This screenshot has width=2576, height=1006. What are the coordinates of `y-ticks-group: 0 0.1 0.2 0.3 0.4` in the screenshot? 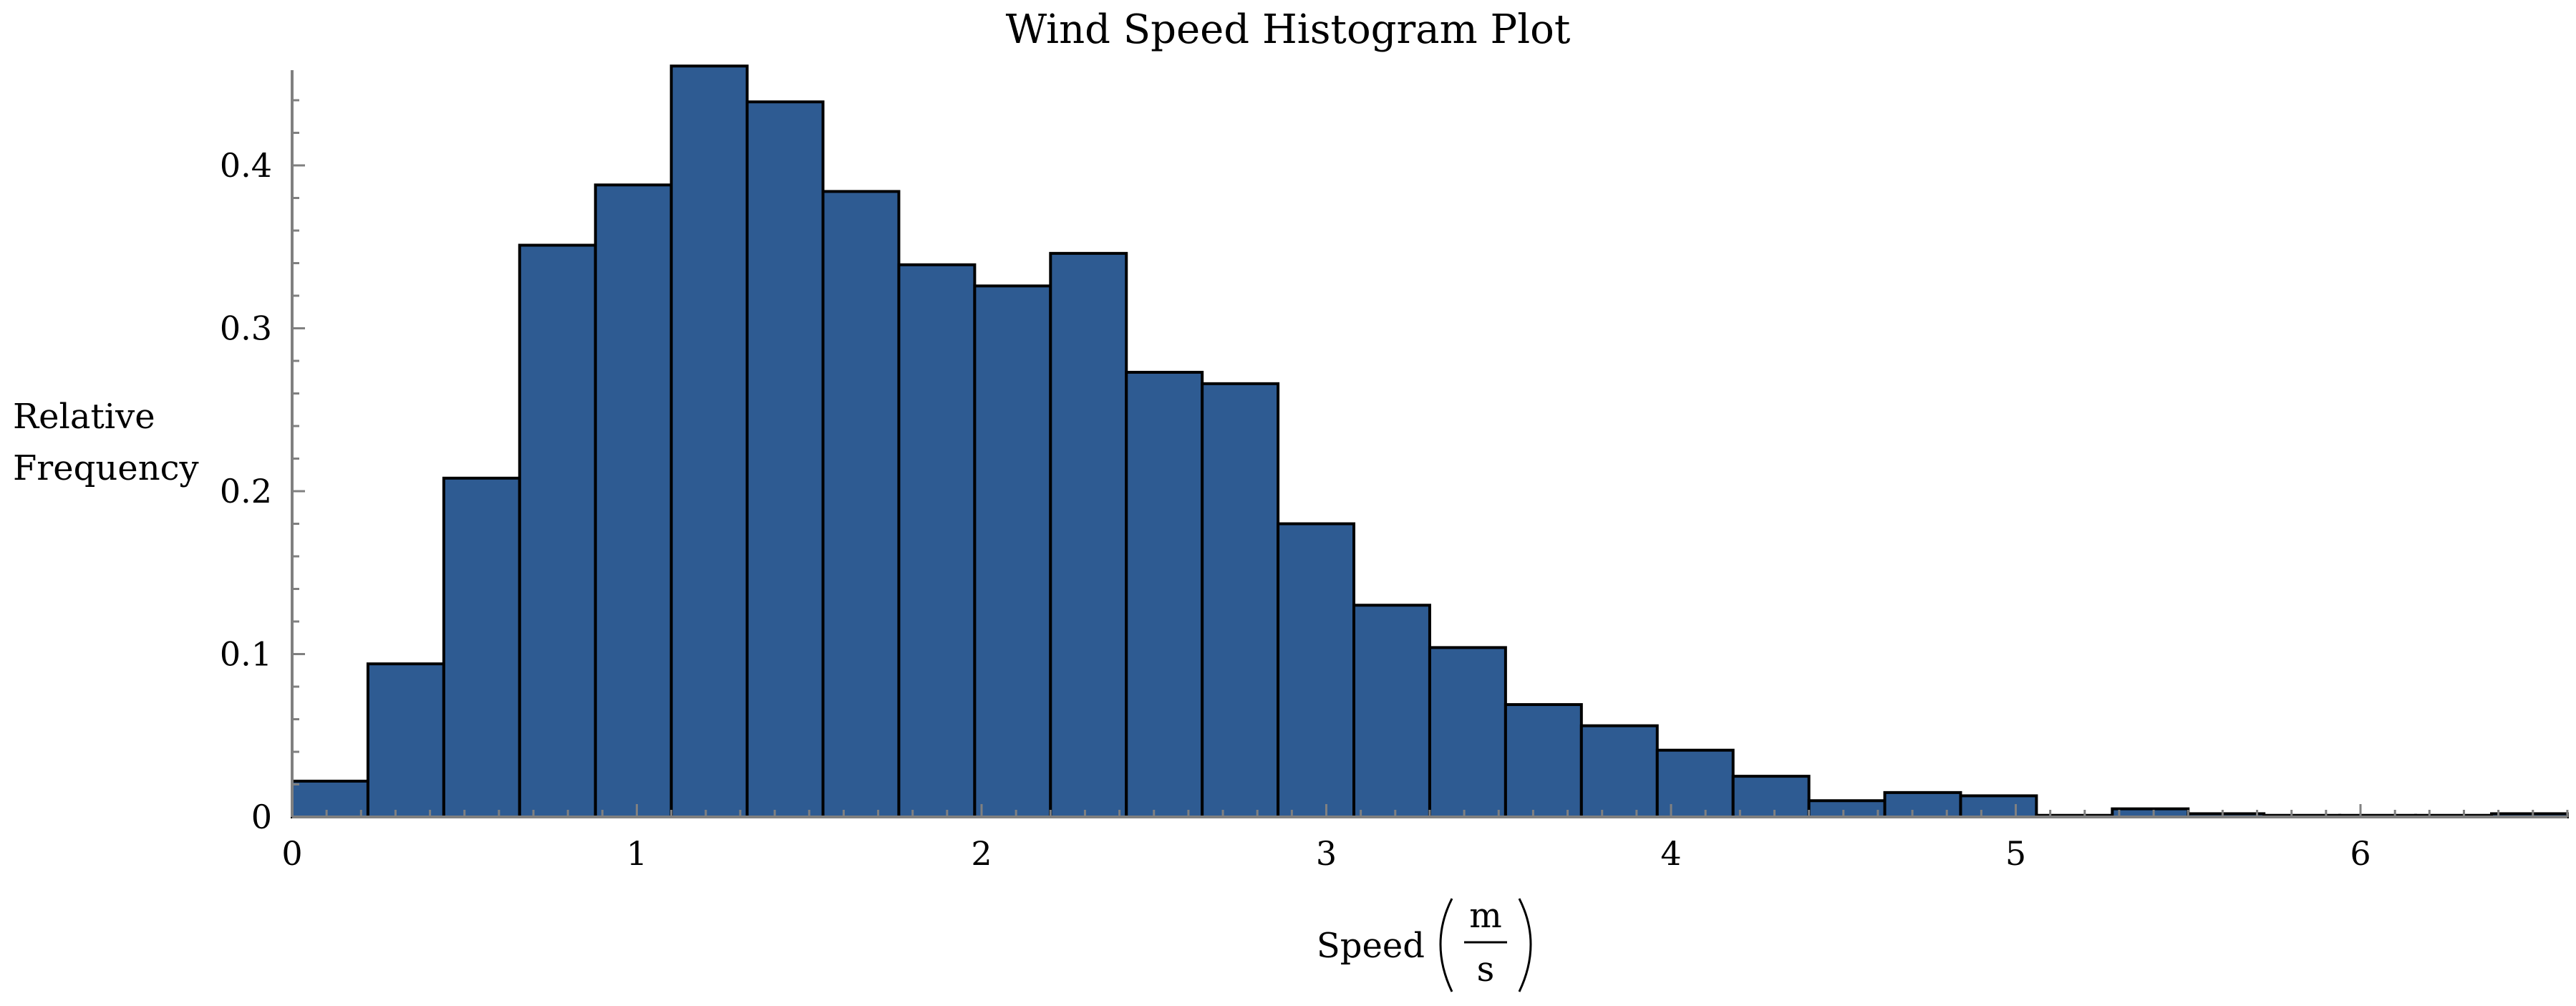 It's located at (262, 467).